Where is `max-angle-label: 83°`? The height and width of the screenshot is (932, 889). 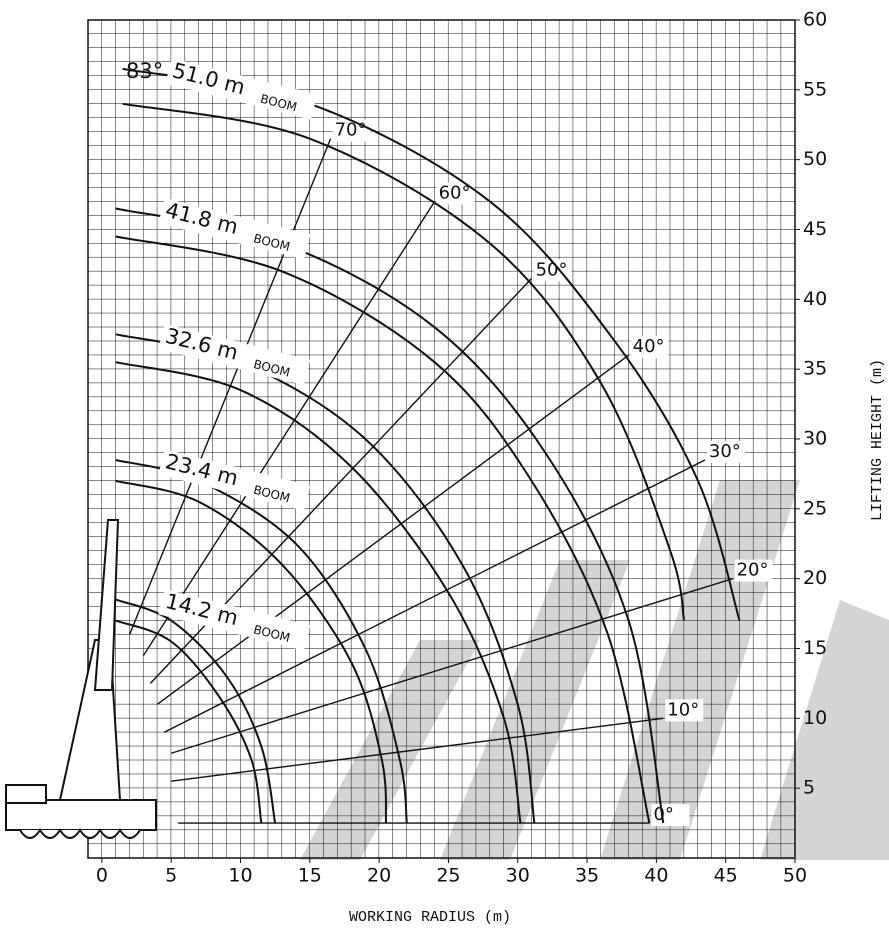
max-angle-label: 83° is located at coordinates (144, 71).